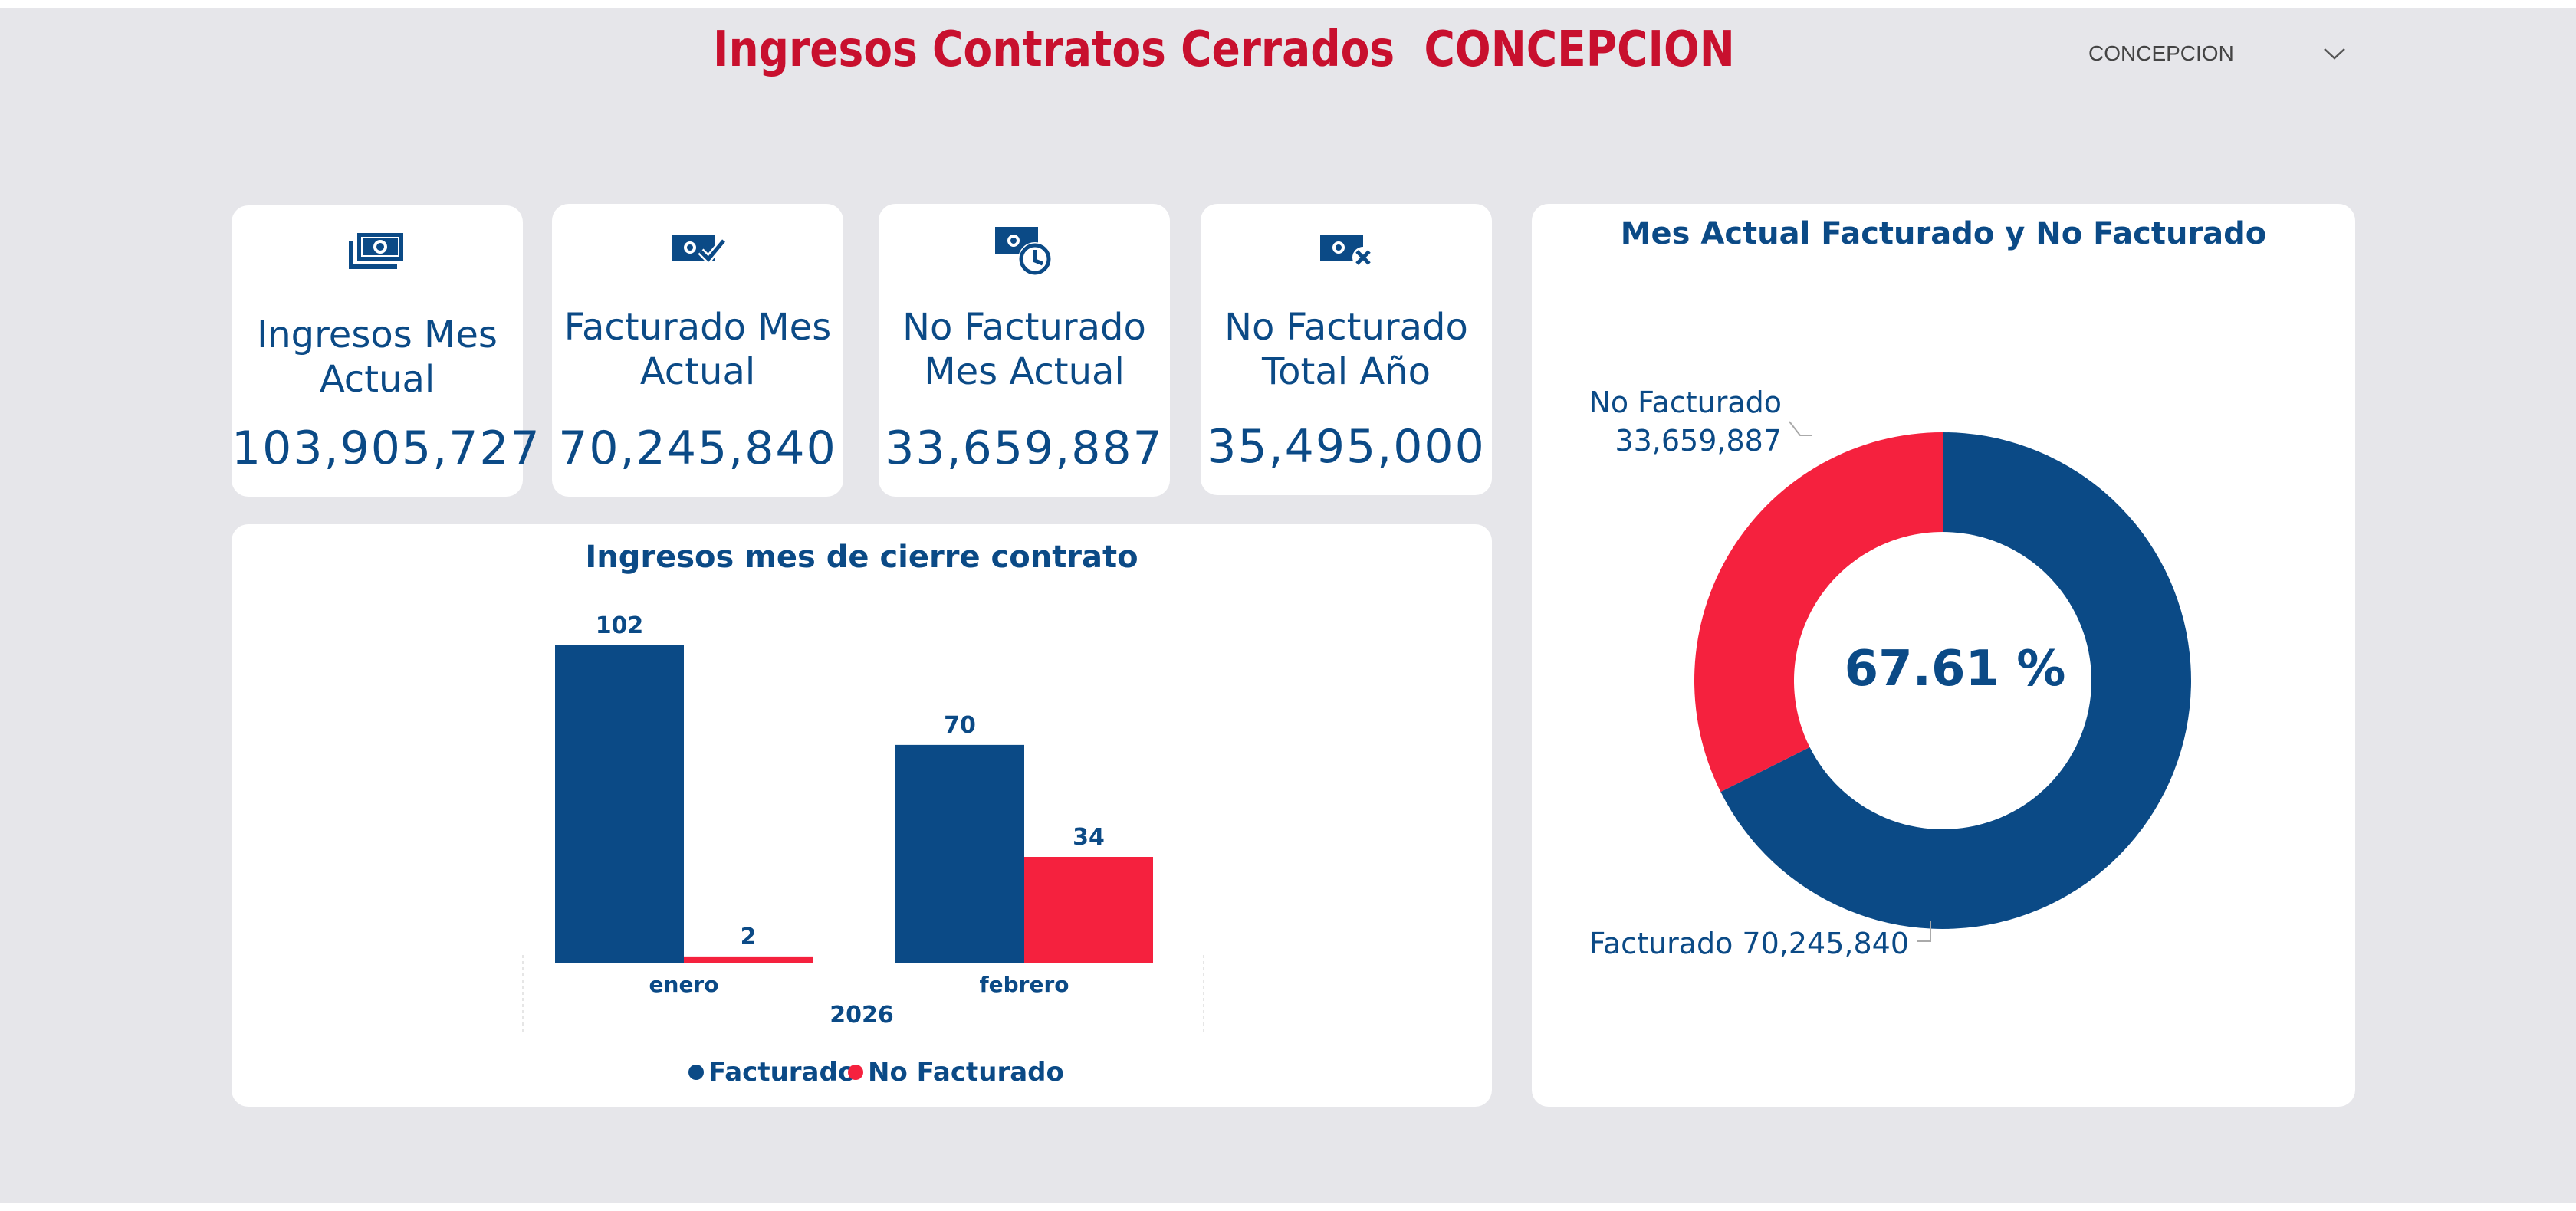 The width and height of the screenshot is (2576, 1211). What do you see at coordinates (1089, 910) in the screenshot?
I see `bar-no-facturado-febrero` at bounding box center [1089, 910].